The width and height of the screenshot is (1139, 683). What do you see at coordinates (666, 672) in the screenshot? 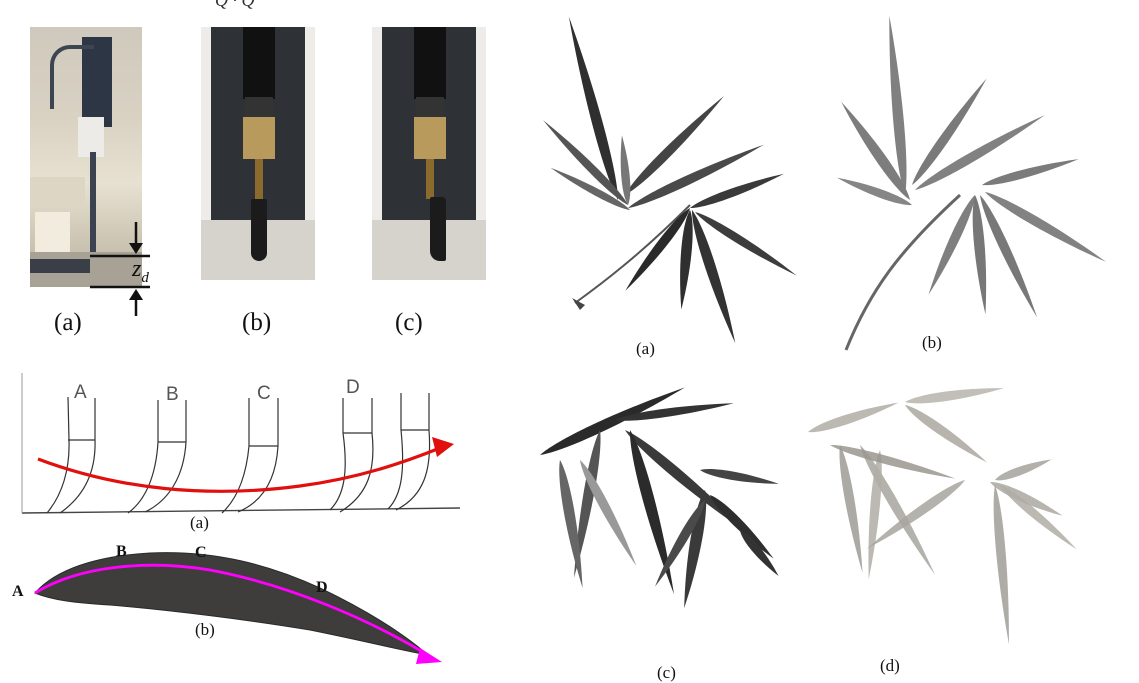
I see `painting-c-caption: (c)` at bounding box center [666, 672].